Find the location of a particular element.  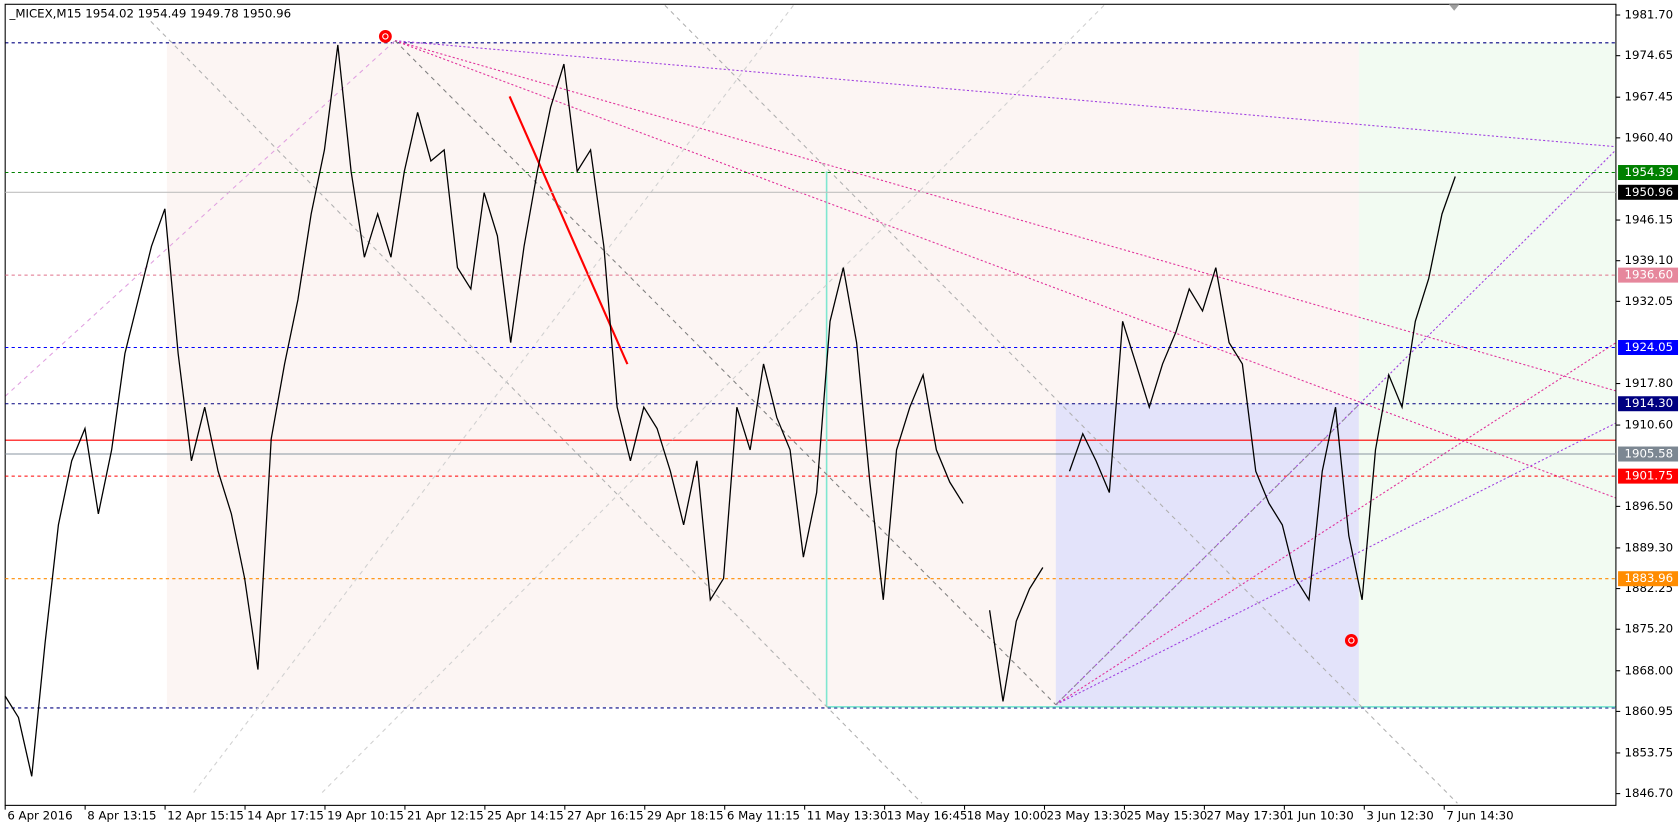

x-tick-label: 27 Apr 16:15 is located at coordinates (605, 816).